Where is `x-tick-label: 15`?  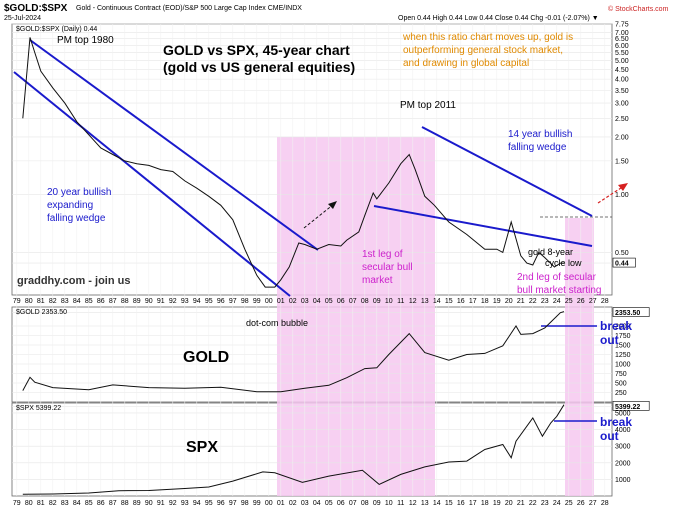
x-tick-label: 15 is located at coordinates (449, 301).